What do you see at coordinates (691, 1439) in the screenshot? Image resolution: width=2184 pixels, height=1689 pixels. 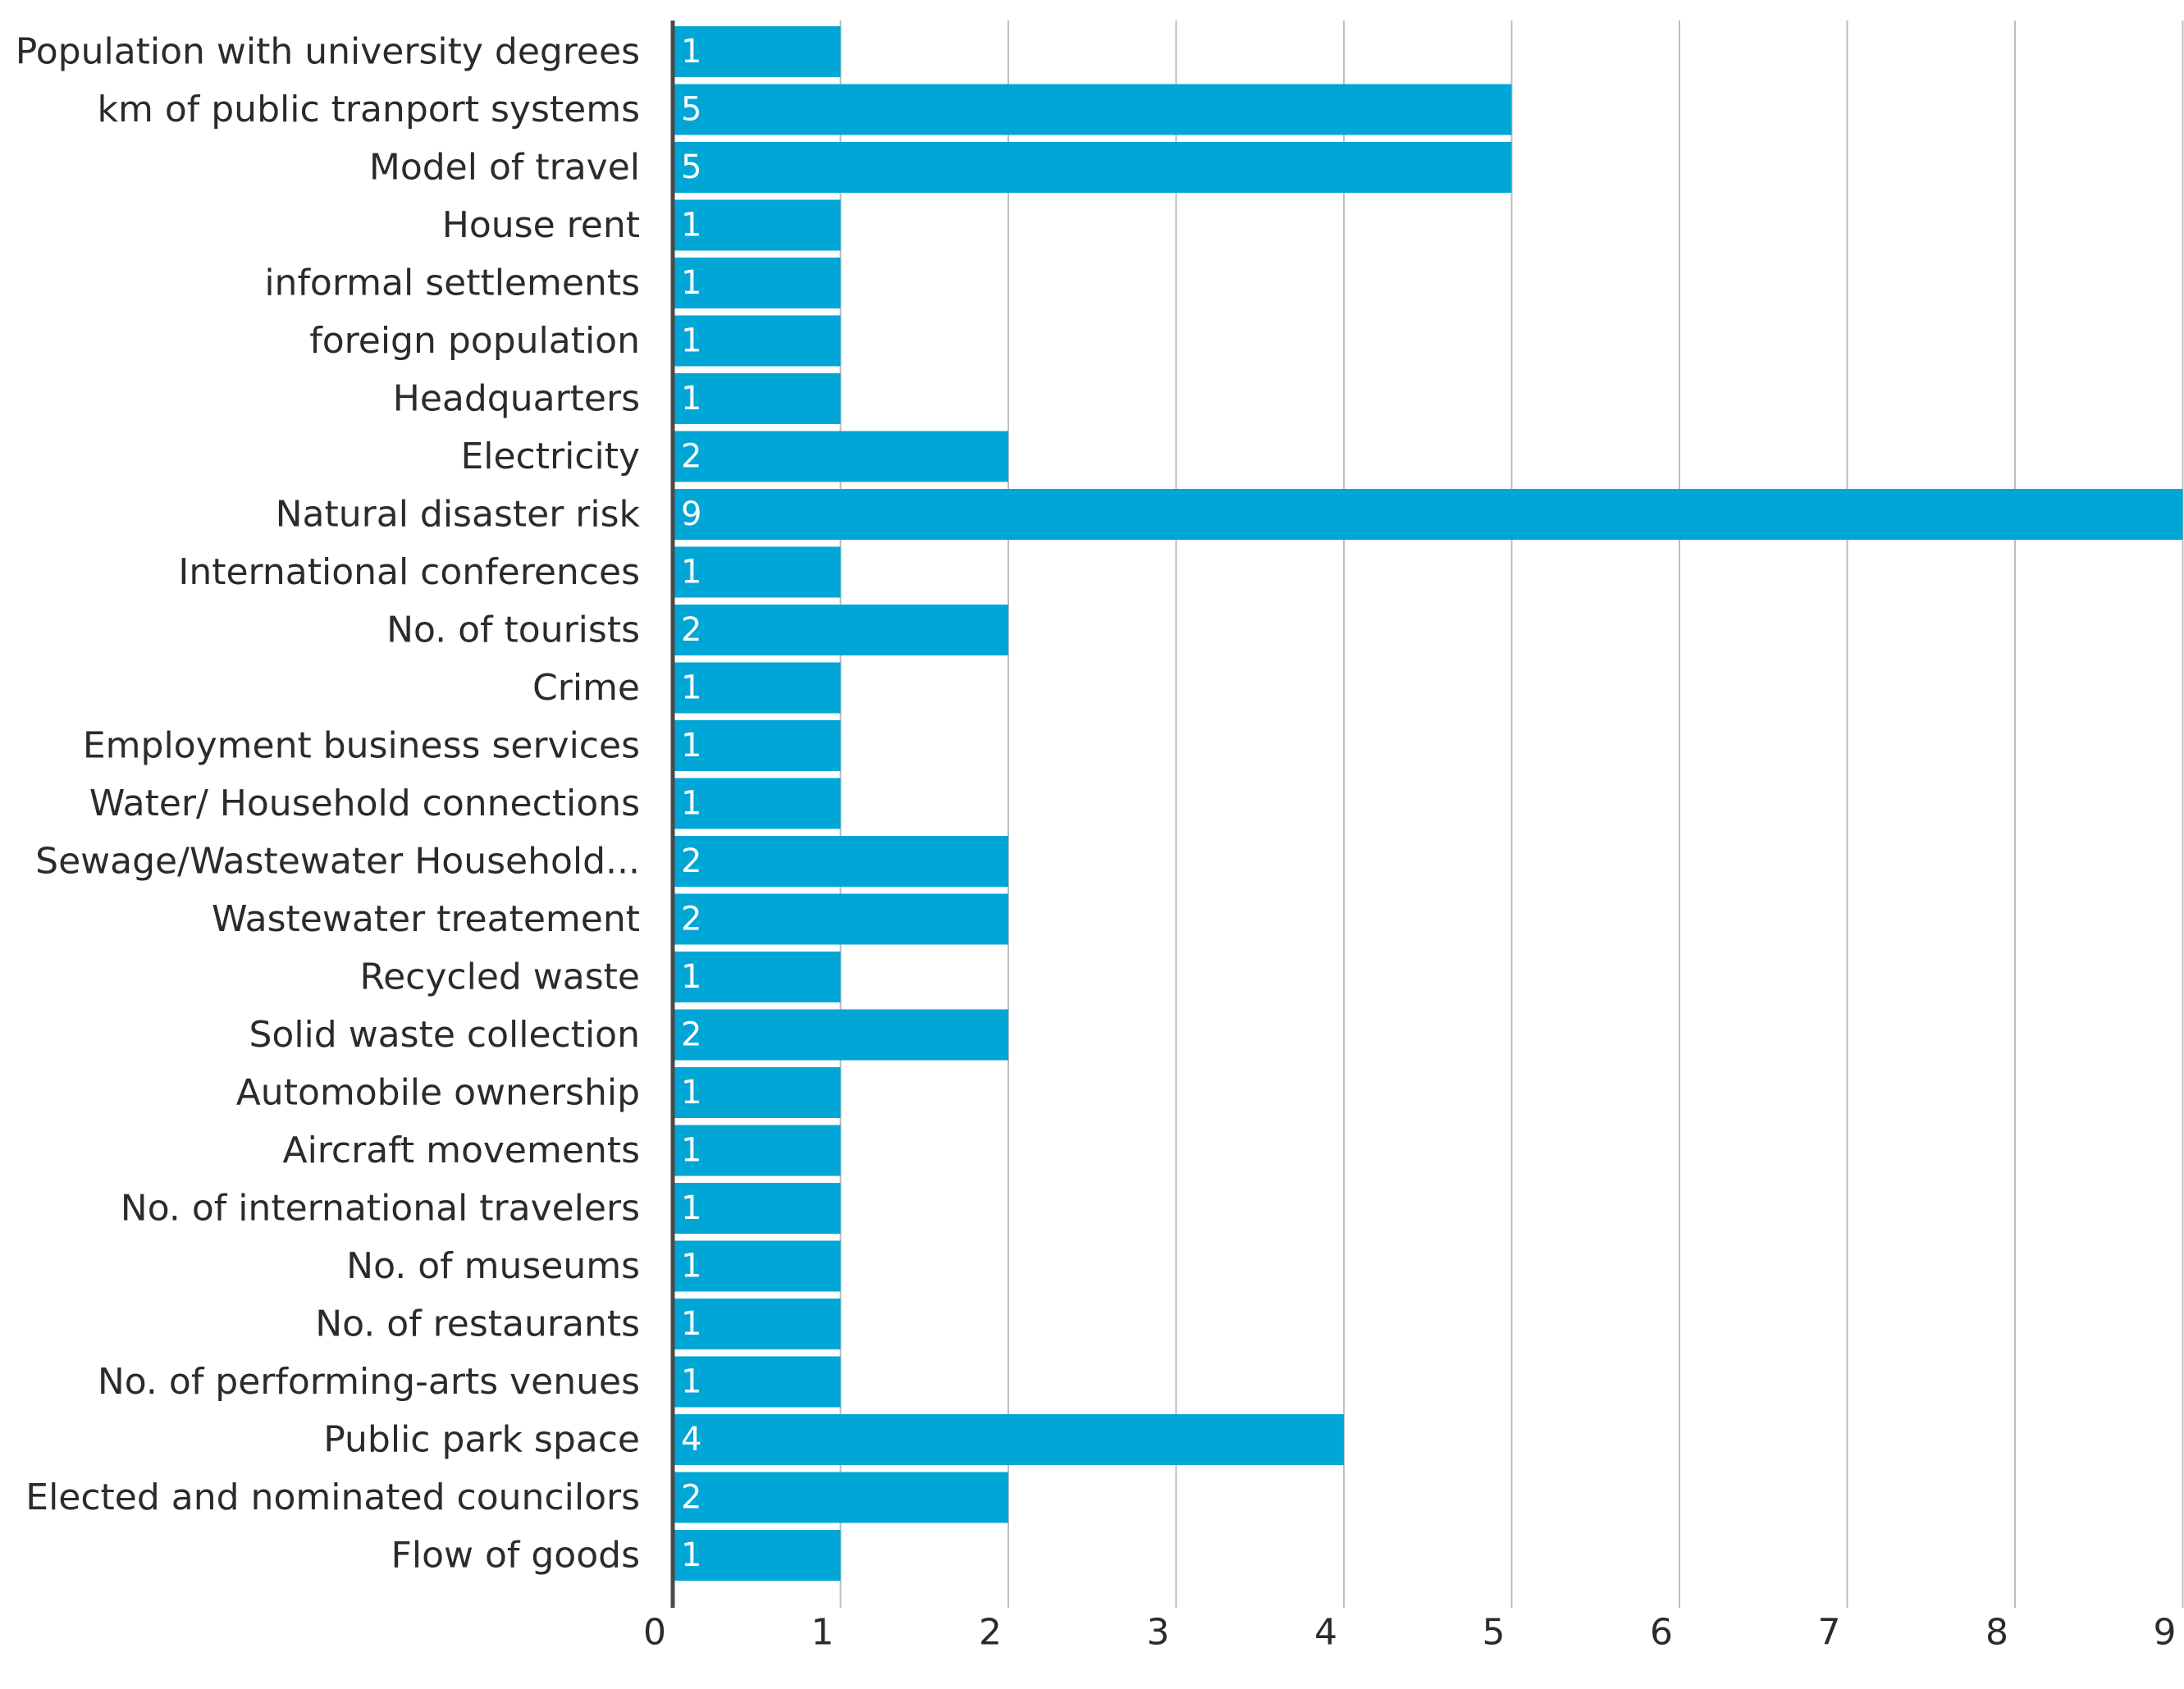 I see `data-label: 4` at bounding box center [691, 1439].